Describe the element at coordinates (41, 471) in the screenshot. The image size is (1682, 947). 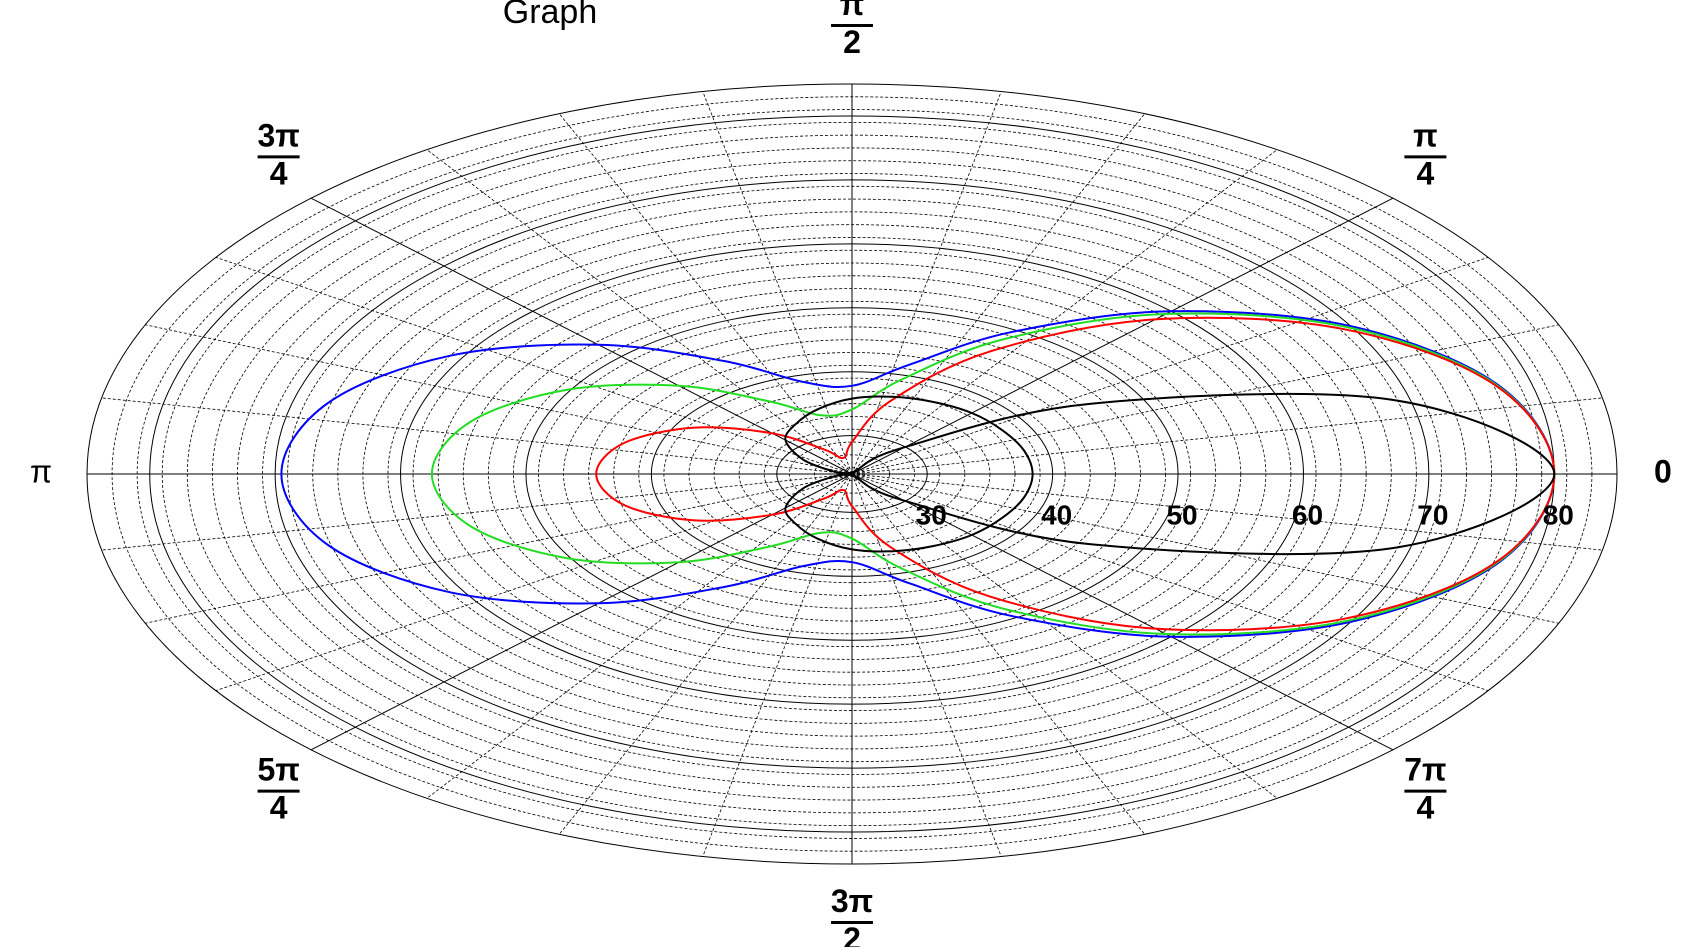
I see `theta-tick-label: π` at that location.